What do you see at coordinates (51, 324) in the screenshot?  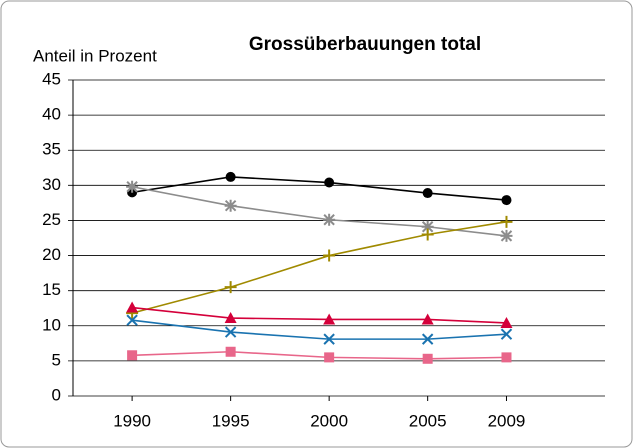 I see `y-tick-label: 10` at bounding box center [51, 324].